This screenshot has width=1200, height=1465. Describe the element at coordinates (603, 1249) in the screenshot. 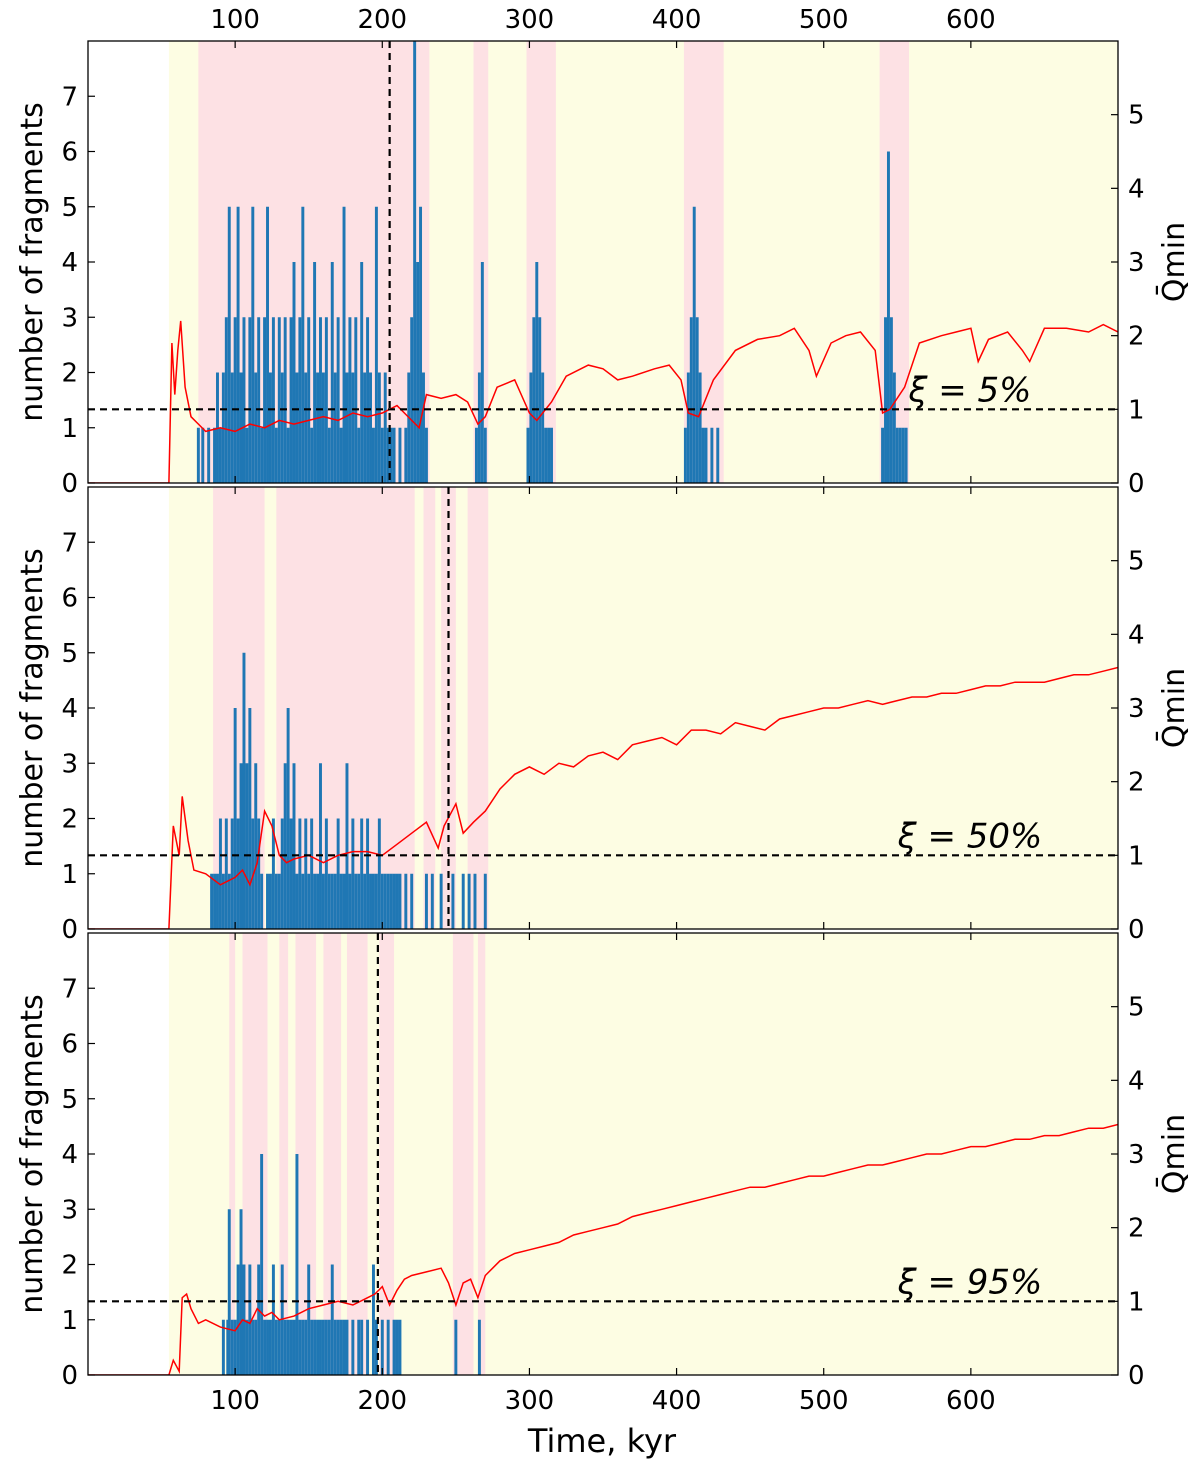

I see `q-min-line` at that location.